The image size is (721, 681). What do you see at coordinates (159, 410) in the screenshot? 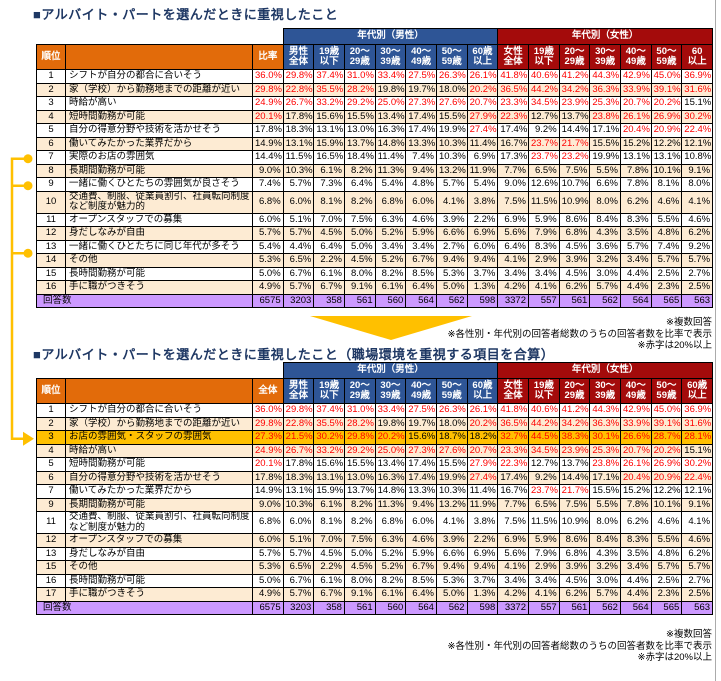
I see `item-label: シフトが自分の都合に合いそう` at bounding box center [159, 410].